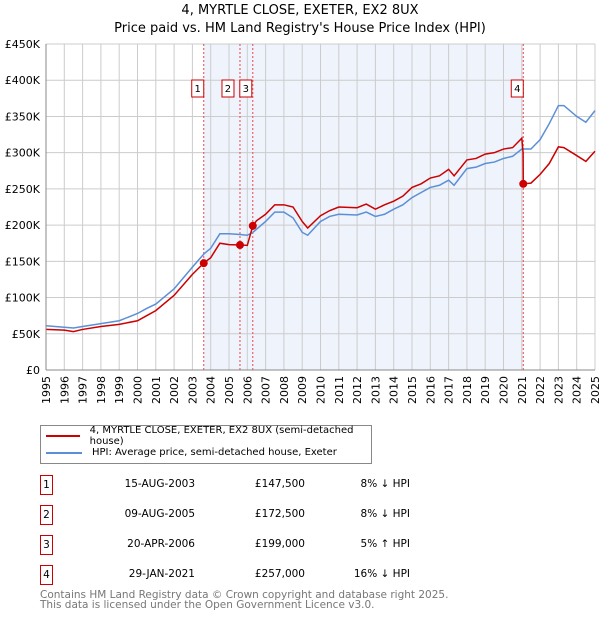 The width and height of the screenshot is (600, 620). I want to click on sale-row: 4 29-JAN-2021 £257,000 16% ↓ HPI, so click(240, 575).